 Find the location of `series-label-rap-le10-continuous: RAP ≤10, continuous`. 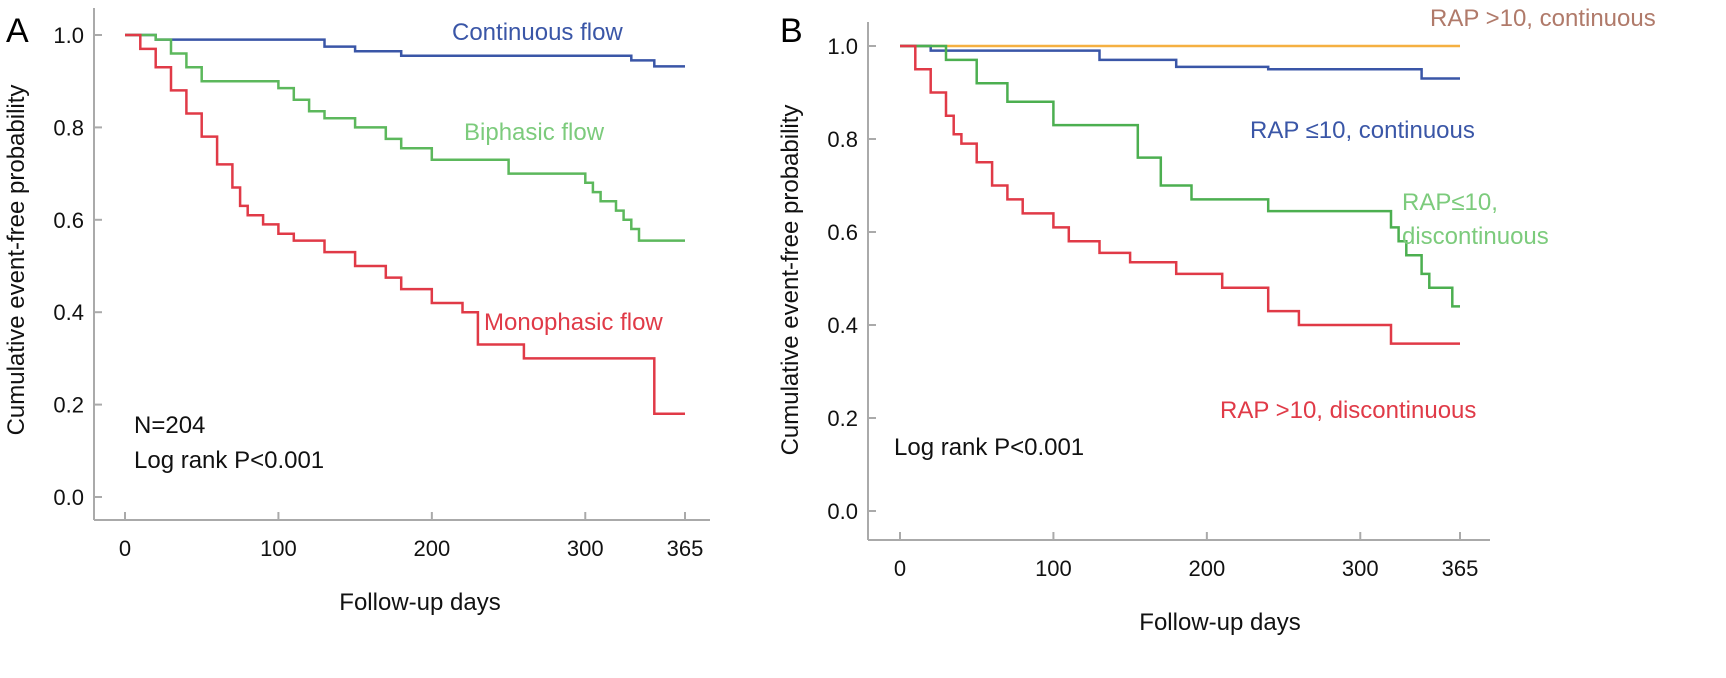

series-label-rap-le10-continuous: RAP ≤10, continuous is located at coordinates (1362, 130).